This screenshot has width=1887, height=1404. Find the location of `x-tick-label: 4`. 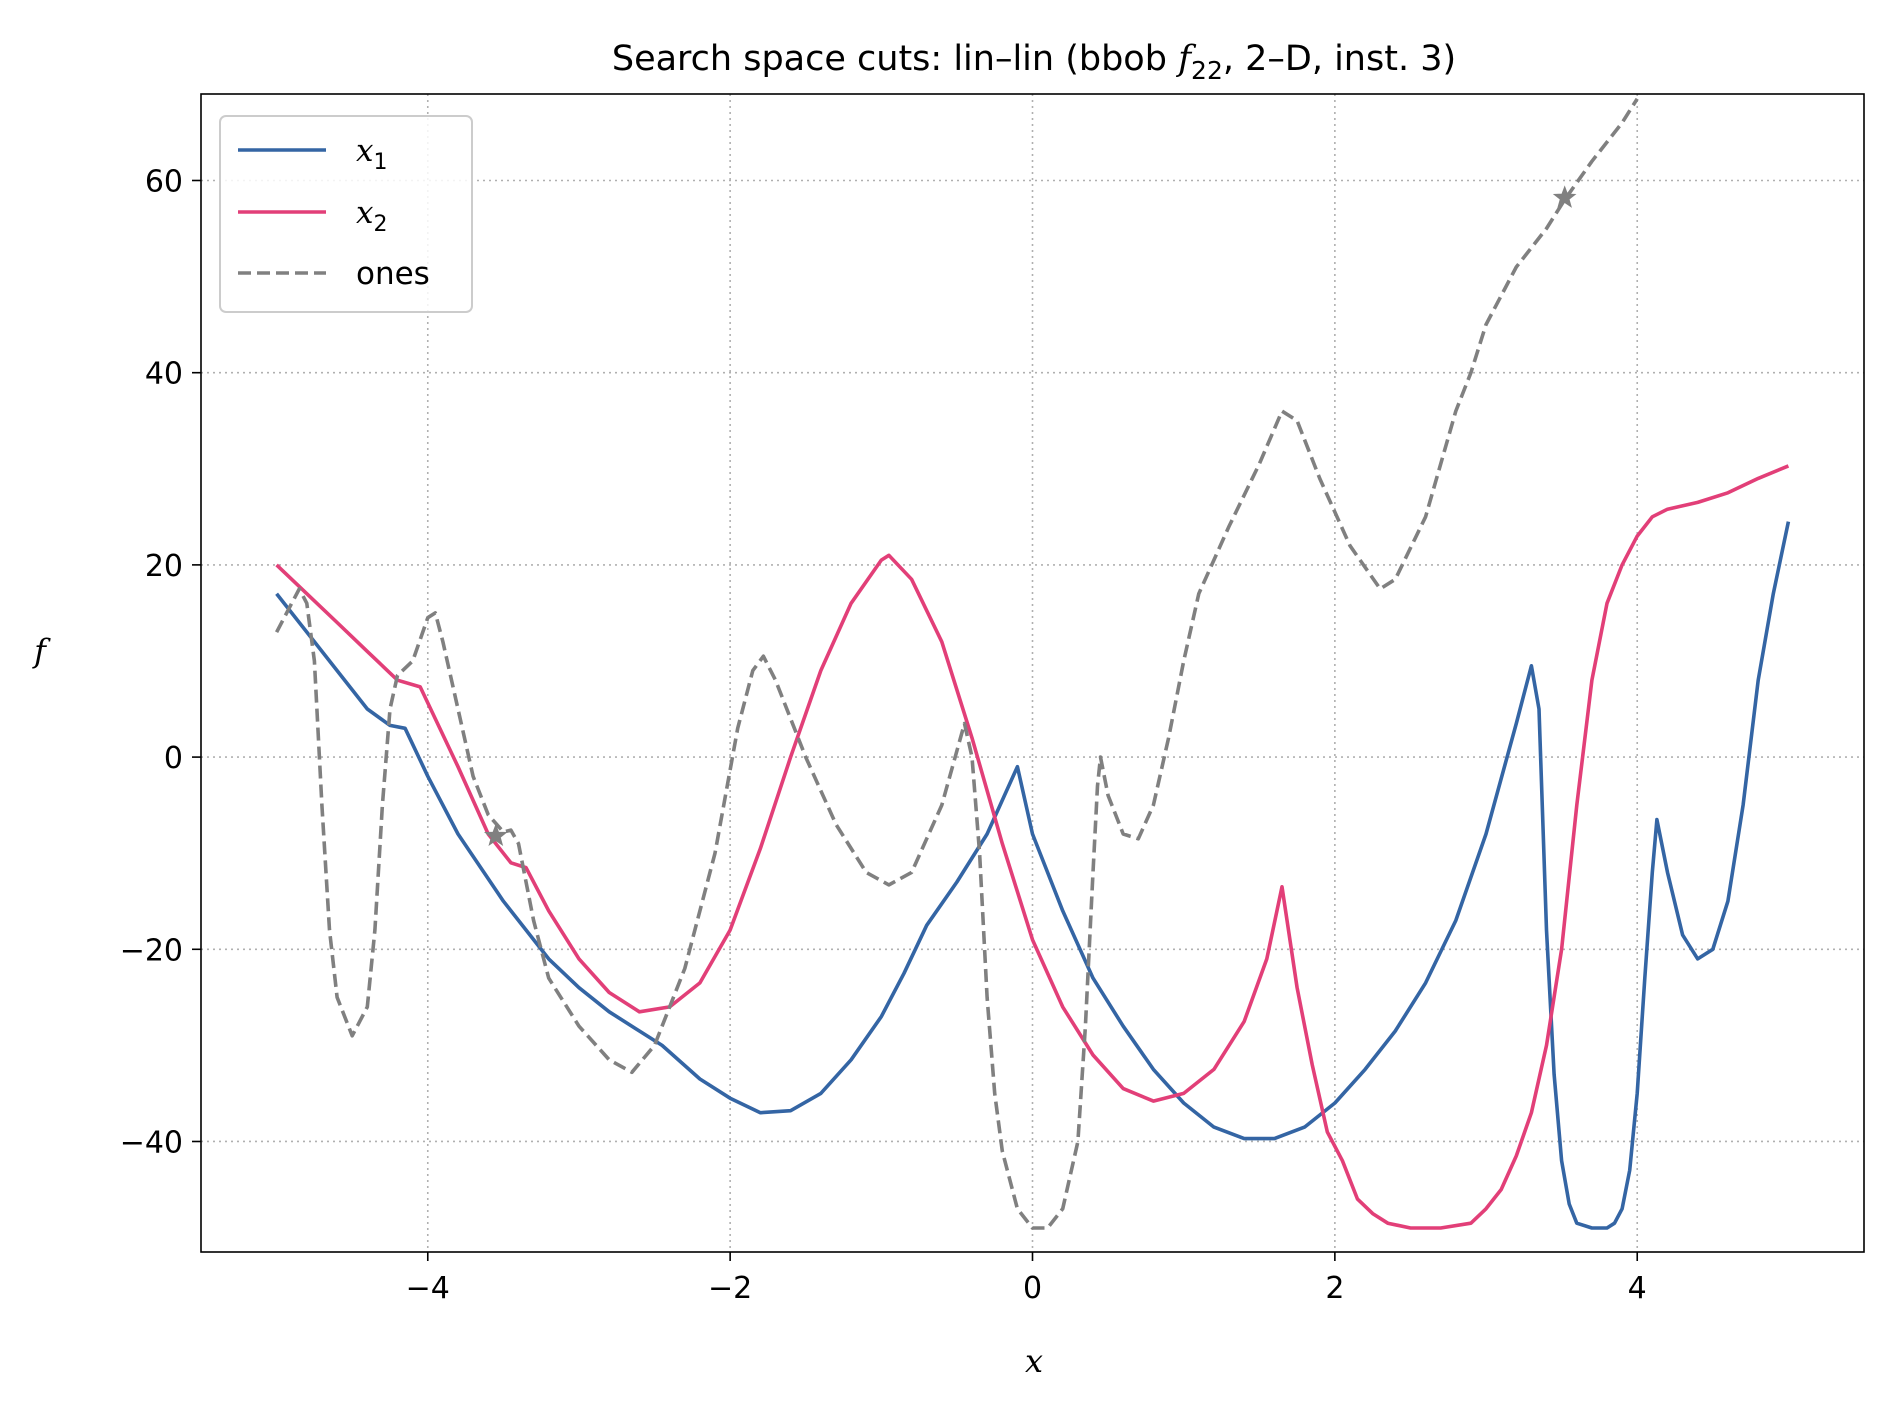

x-tick-label: 4 is located at coordinates (1637, 1288).